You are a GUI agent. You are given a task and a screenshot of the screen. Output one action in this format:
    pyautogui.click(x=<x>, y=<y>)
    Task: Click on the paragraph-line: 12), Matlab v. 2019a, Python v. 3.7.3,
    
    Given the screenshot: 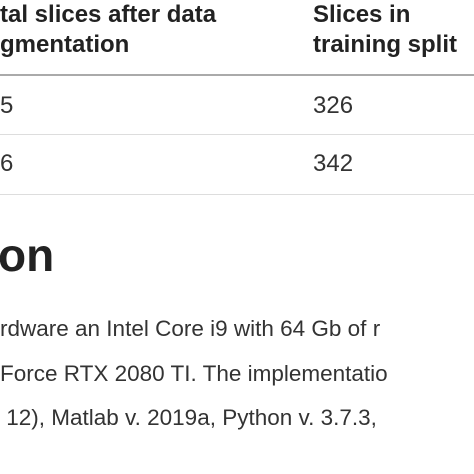 What is the action you would take?
    pyautogui.click(x=188, y=417)
    